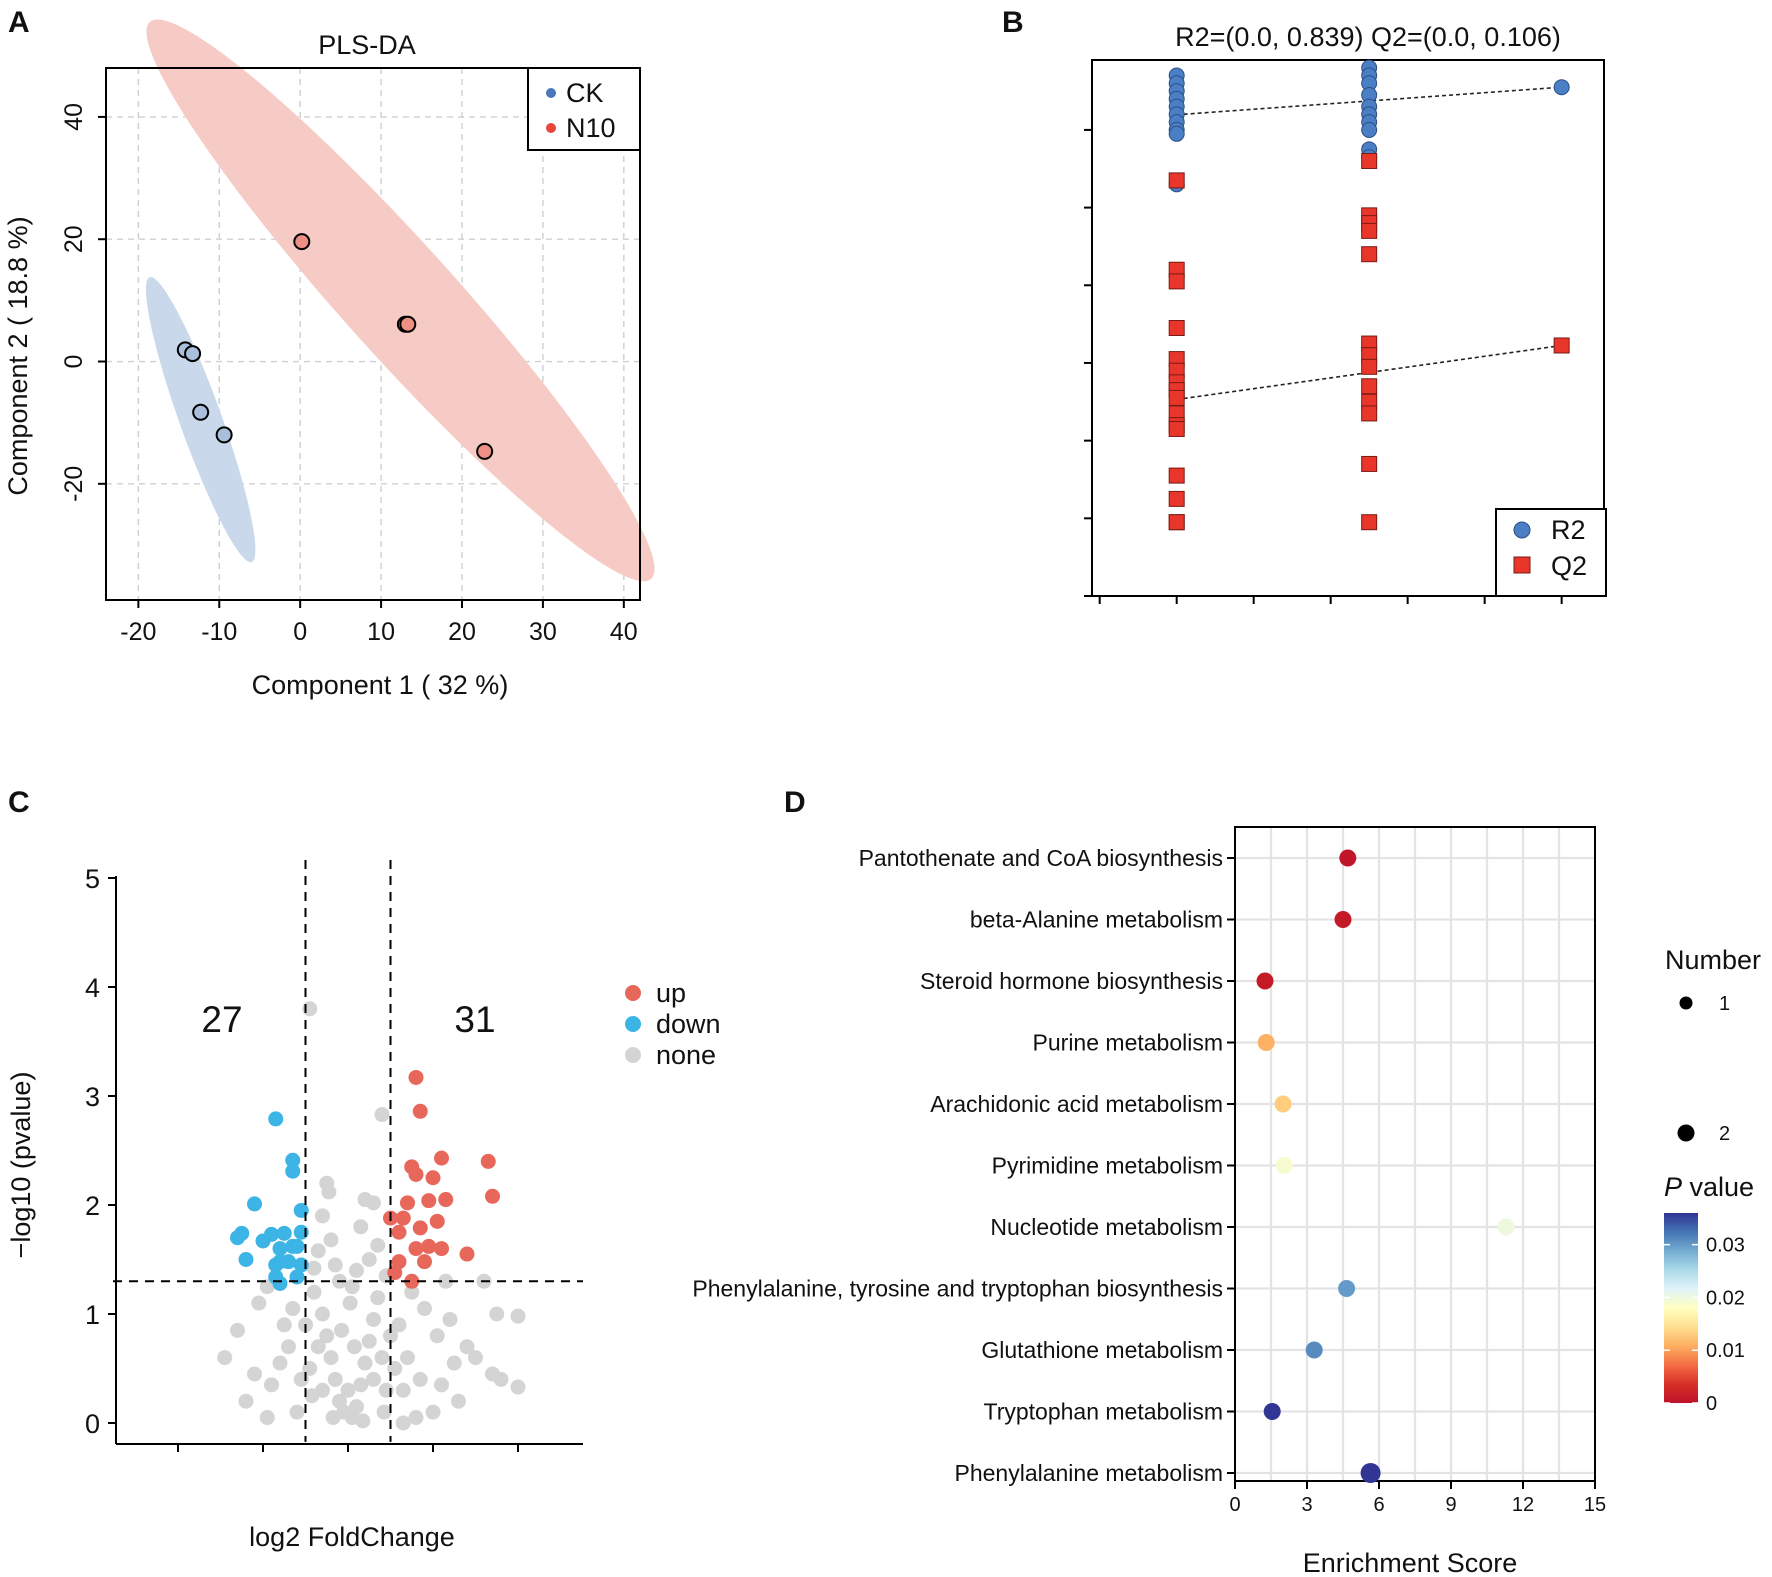 The width and height of the screenshot is (1772, 1577). What do you see at coordinates (1013, 22) in the screenshot?
I see `panel-label-b: B` at bounding box center [1013, 22].